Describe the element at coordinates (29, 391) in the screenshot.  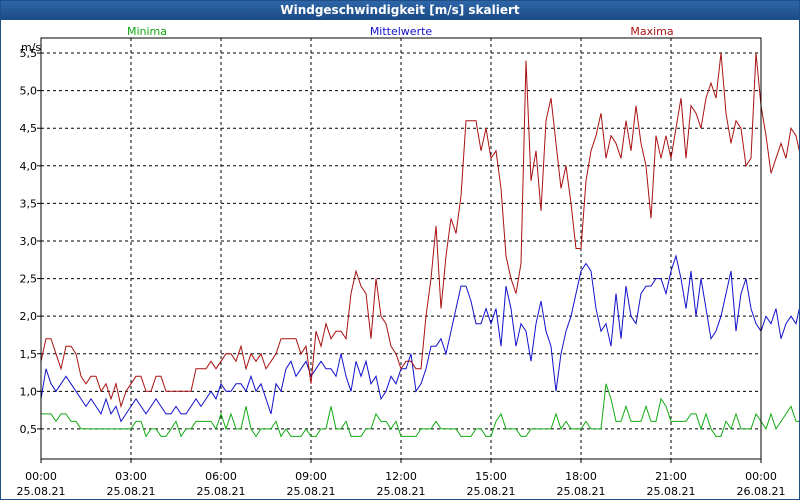
I see `y-tick-label: 1,0` at that location.